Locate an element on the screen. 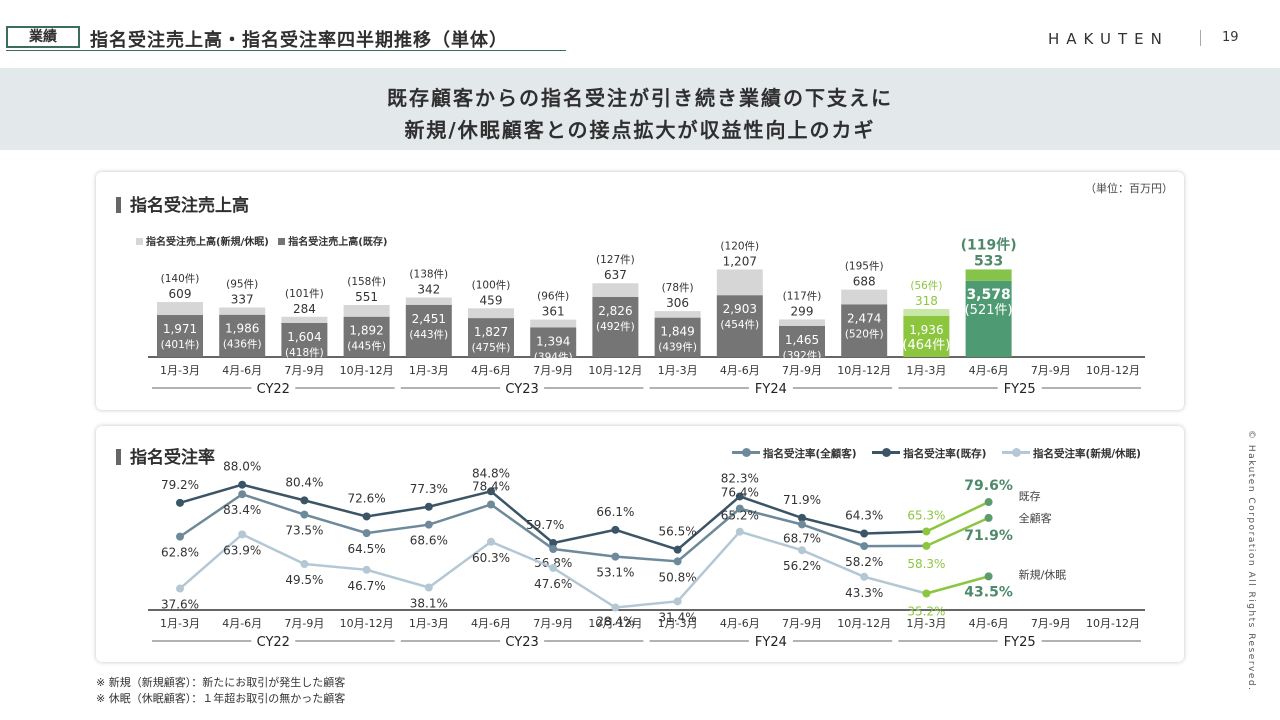  headline-line-1: 既存顧客からの指名受注が引き続き業績の下支えに is located at coordinates (640, 98).